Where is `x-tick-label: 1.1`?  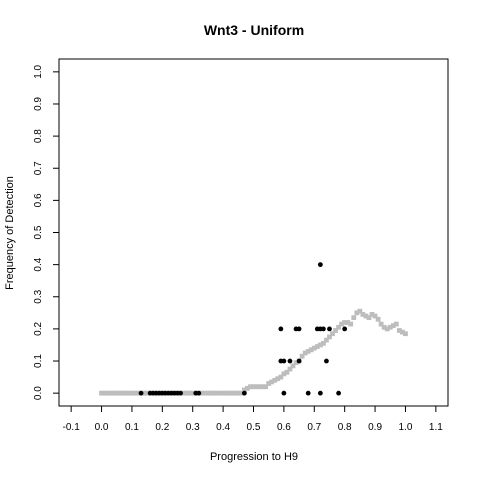 x-tick-label: 1.1 is located at coordinates (436, 427).